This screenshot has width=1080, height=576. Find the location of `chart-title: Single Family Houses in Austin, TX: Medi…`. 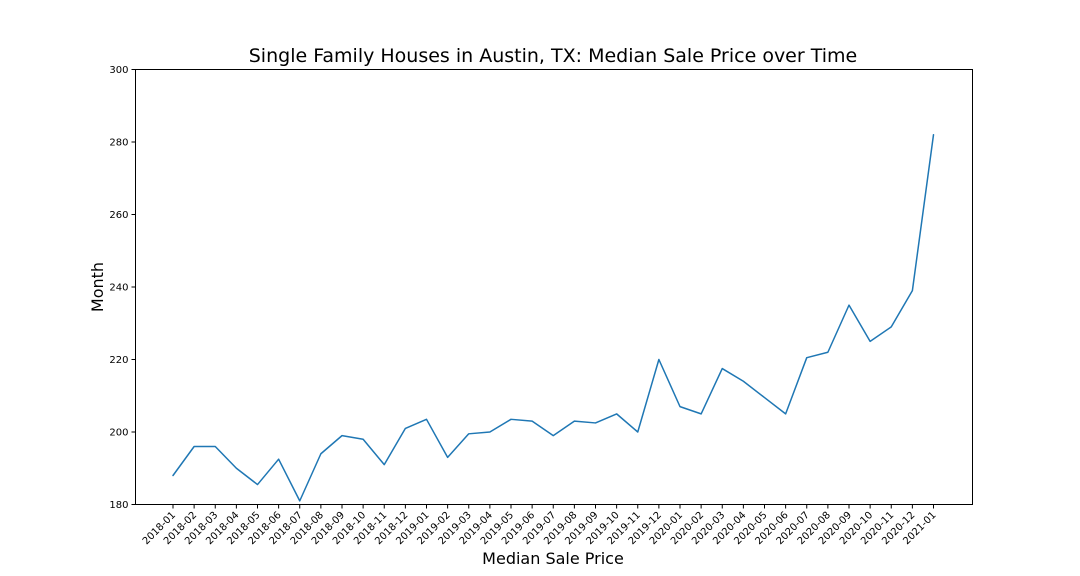

chart-title: Single Family Houses in Austin, TX: Medi… is located at coordinates (553, 56).